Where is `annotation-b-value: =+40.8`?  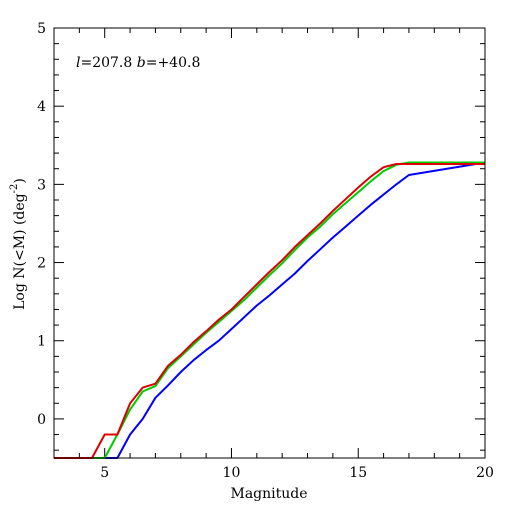 annotation-b-value: =+40.8 is located at coordinates (173, 63).